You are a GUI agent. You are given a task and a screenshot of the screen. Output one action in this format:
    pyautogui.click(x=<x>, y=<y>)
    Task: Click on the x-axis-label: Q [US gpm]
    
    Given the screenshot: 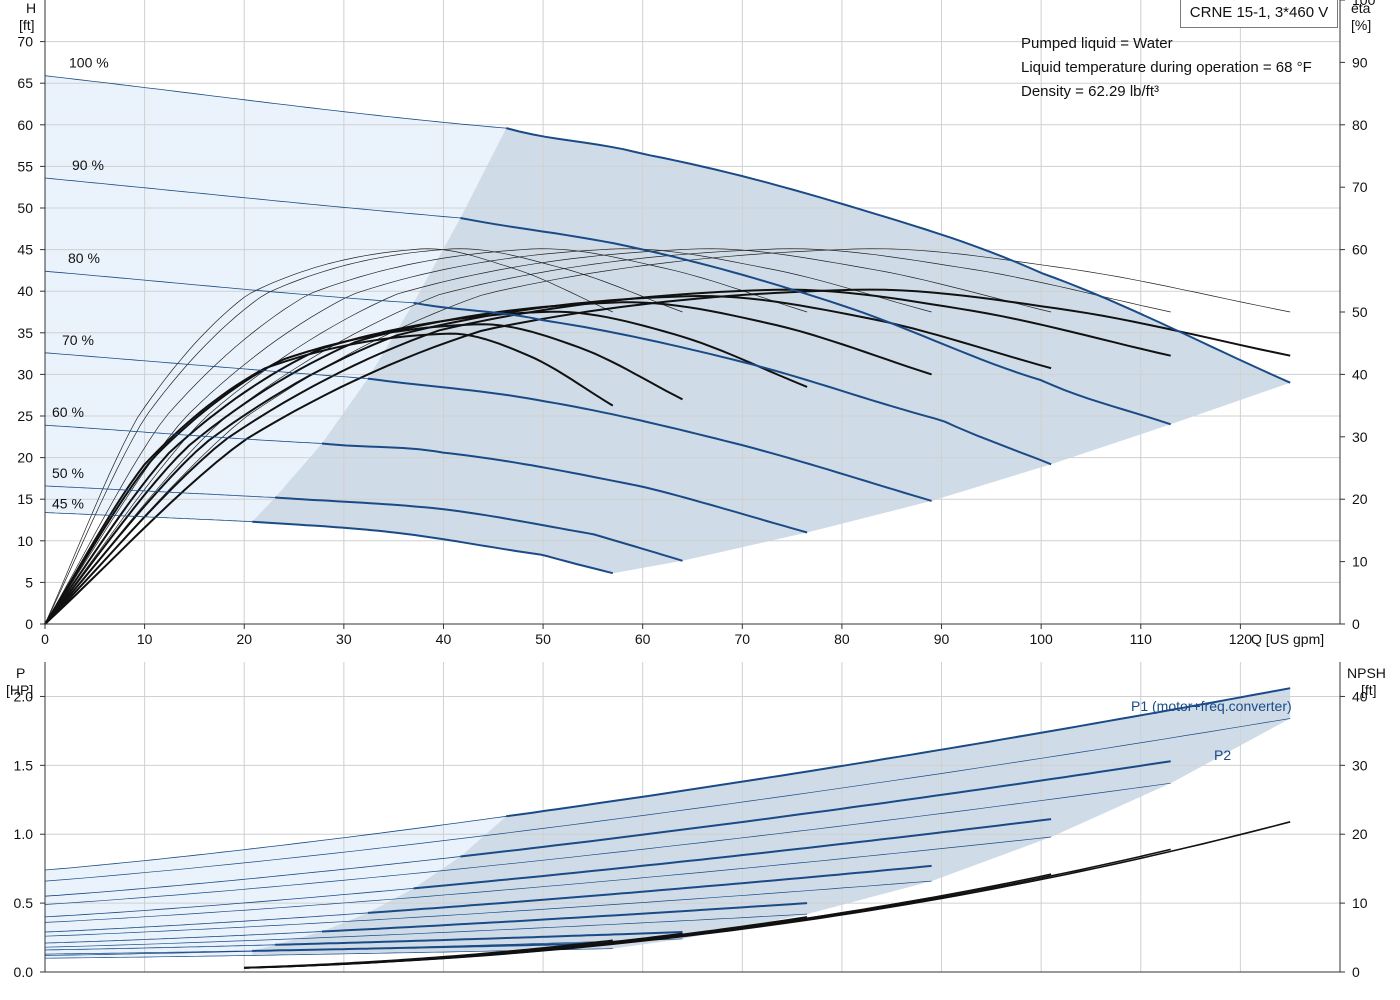 What is the action you would take?
    pyautogui.click(x=1287, y=639)
    